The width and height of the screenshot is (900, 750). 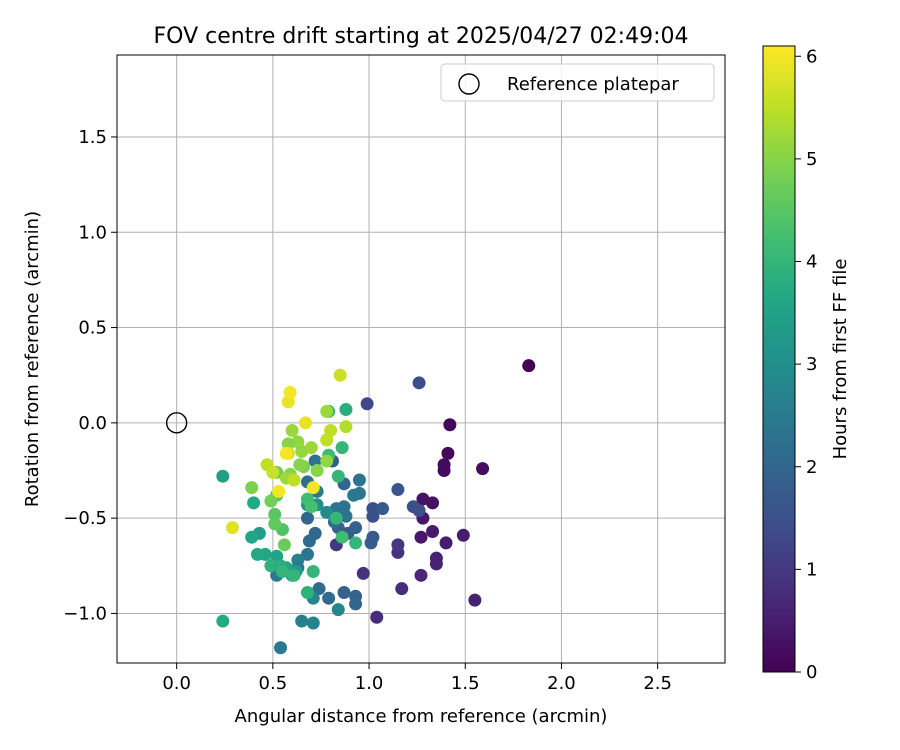 What do you see at coordinates (779, 359) in the screenshot?
I see `colorbar-gradient` at bounding box center [779, 359].